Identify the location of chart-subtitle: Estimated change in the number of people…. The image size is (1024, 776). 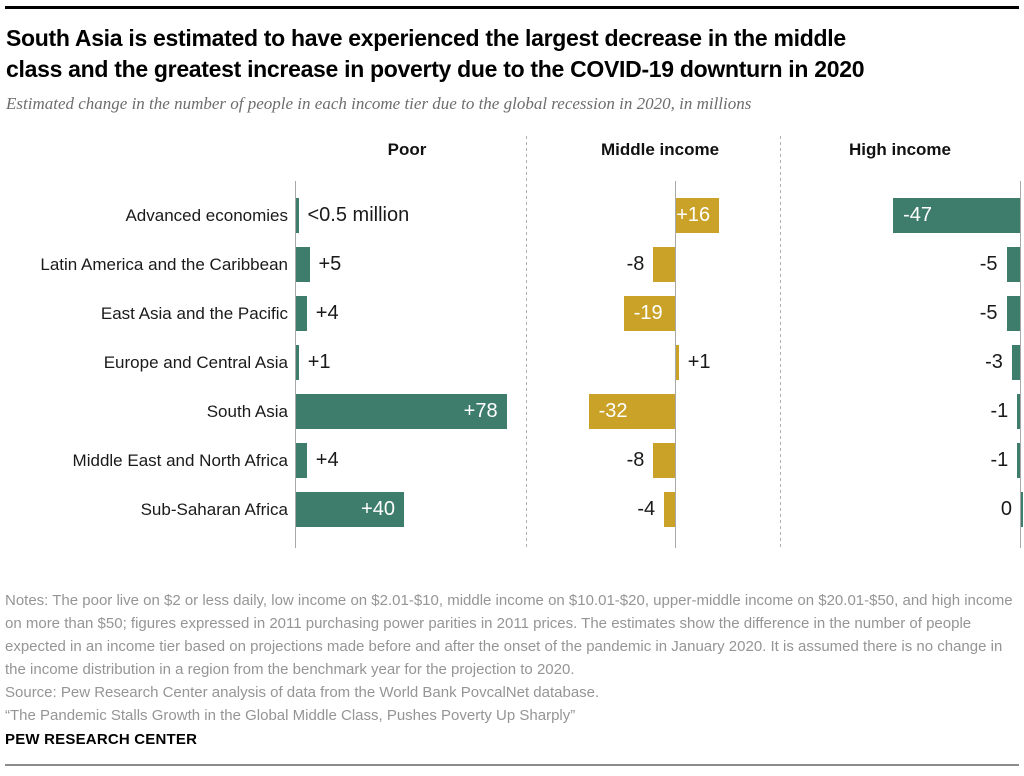
(379, 103).